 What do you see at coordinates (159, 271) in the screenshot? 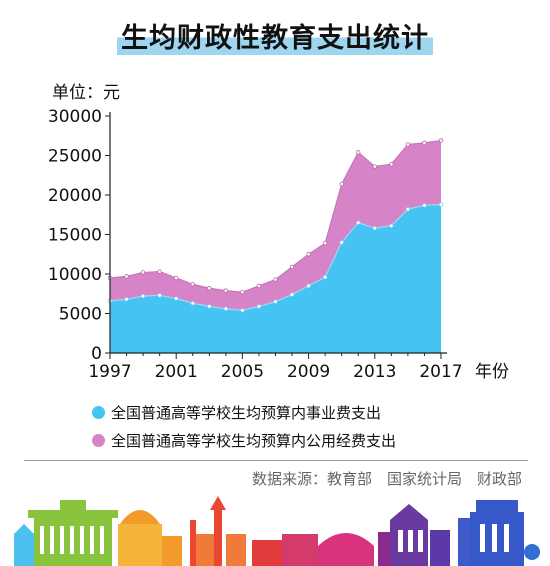
I see `point-public-2000` at bounding box center [159, 271].